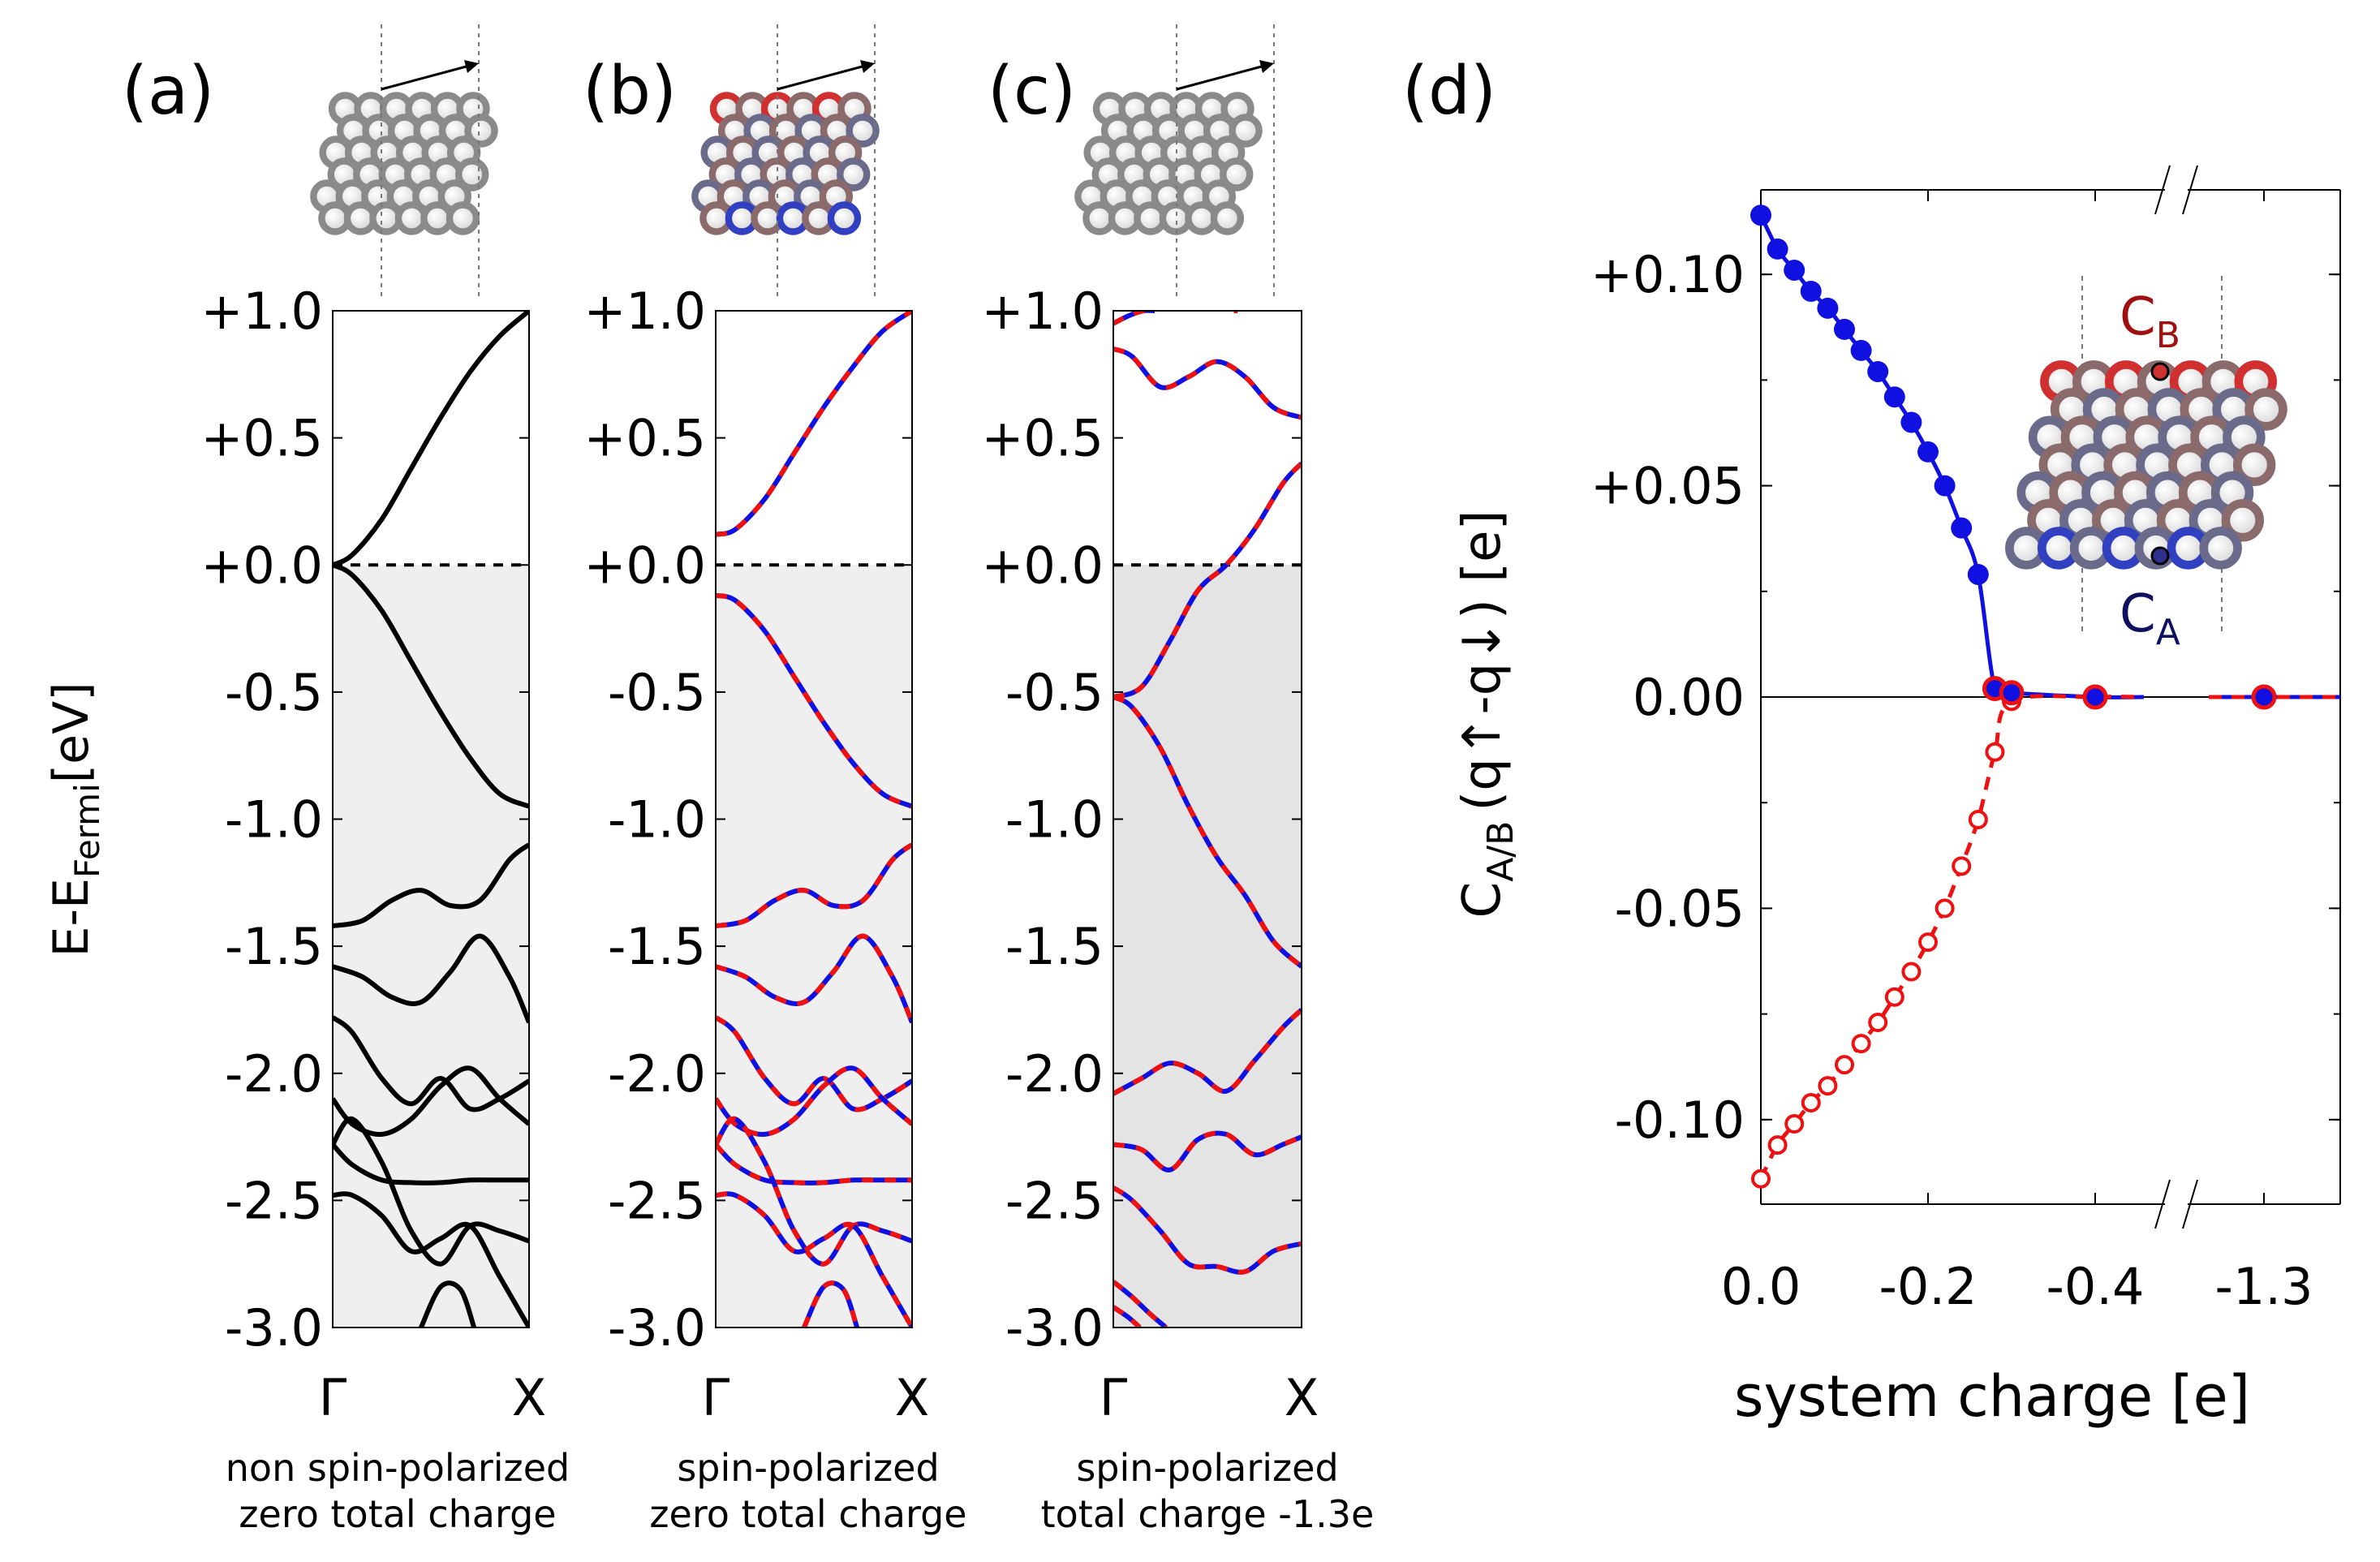  I want to click on y-tick-labels-d: +0.10 +0.05 0.00 -0.05 -0.10, so click(1667, 697).